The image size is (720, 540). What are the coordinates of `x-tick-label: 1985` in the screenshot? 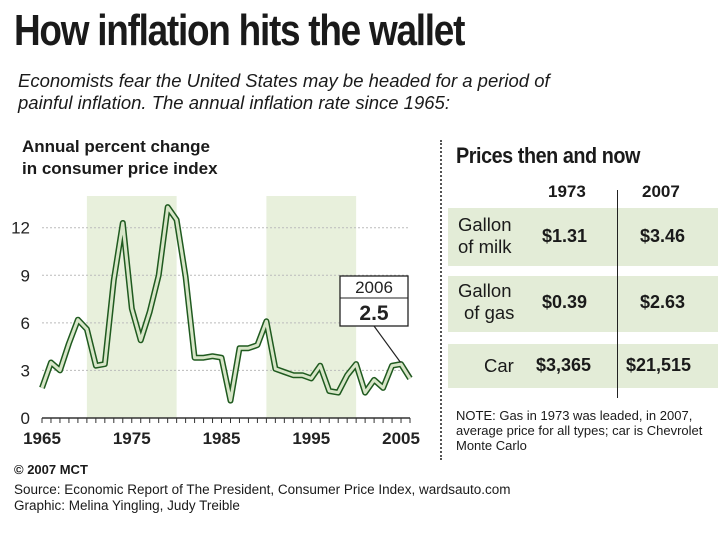 It's located at (222, 438).